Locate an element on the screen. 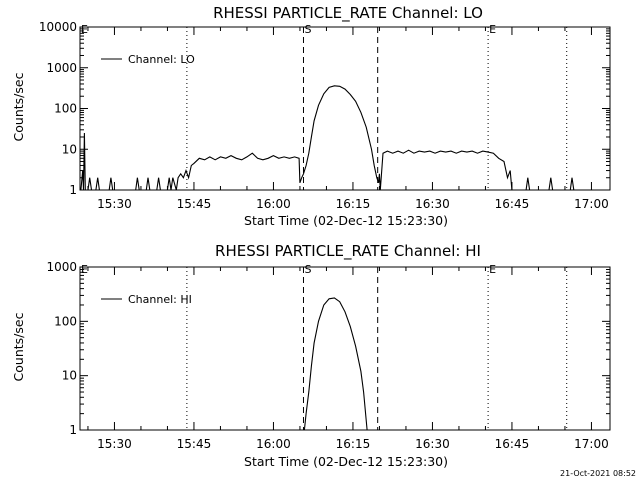  chart-title: RHESSI PARTICLE_RATE Channel: HI is located at coordinates (348, 251).